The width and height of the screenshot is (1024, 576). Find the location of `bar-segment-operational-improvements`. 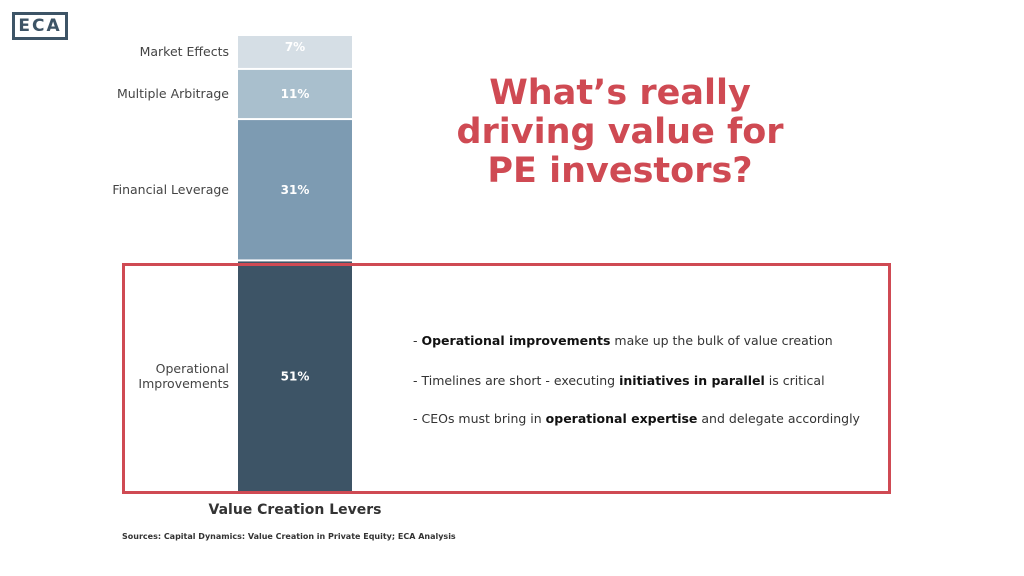

bar-segment-operational-improvements is located at coordinates (295, 376).